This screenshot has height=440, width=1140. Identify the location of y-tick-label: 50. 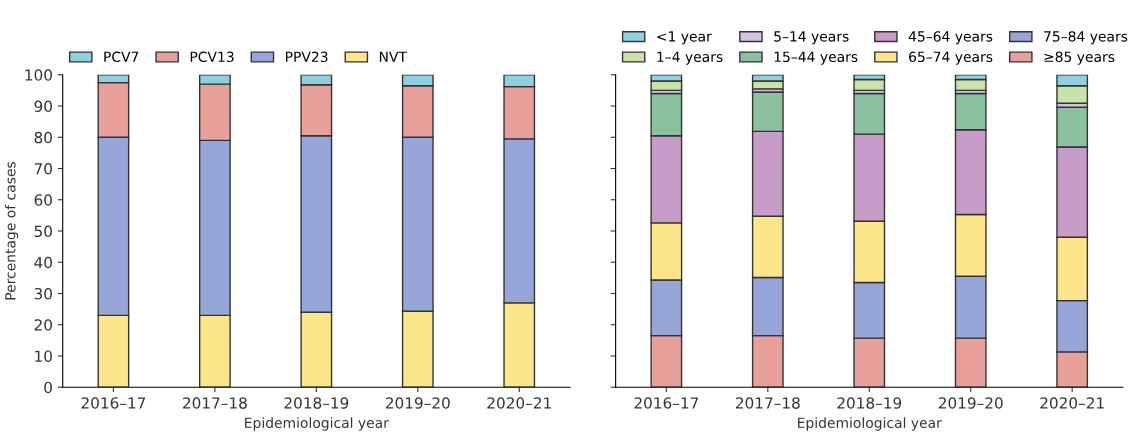
(43, 231).